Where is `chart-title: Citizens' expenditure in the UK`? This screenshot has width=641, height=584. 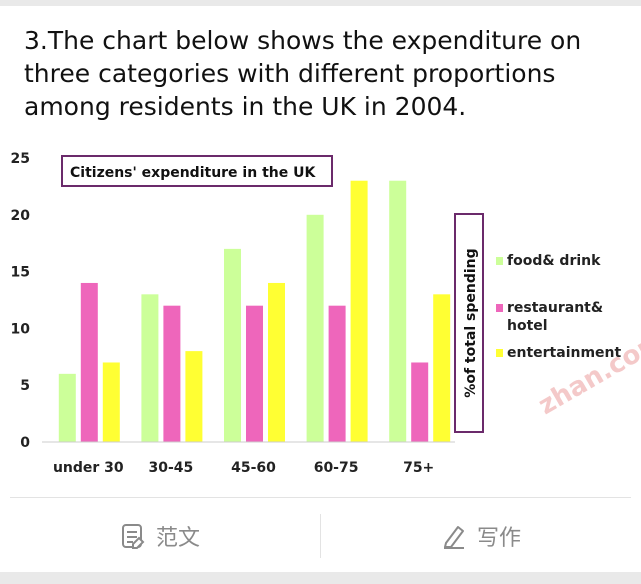
chart-title: Citizens' expenditure in the UK is located at coordinates (193, 173).